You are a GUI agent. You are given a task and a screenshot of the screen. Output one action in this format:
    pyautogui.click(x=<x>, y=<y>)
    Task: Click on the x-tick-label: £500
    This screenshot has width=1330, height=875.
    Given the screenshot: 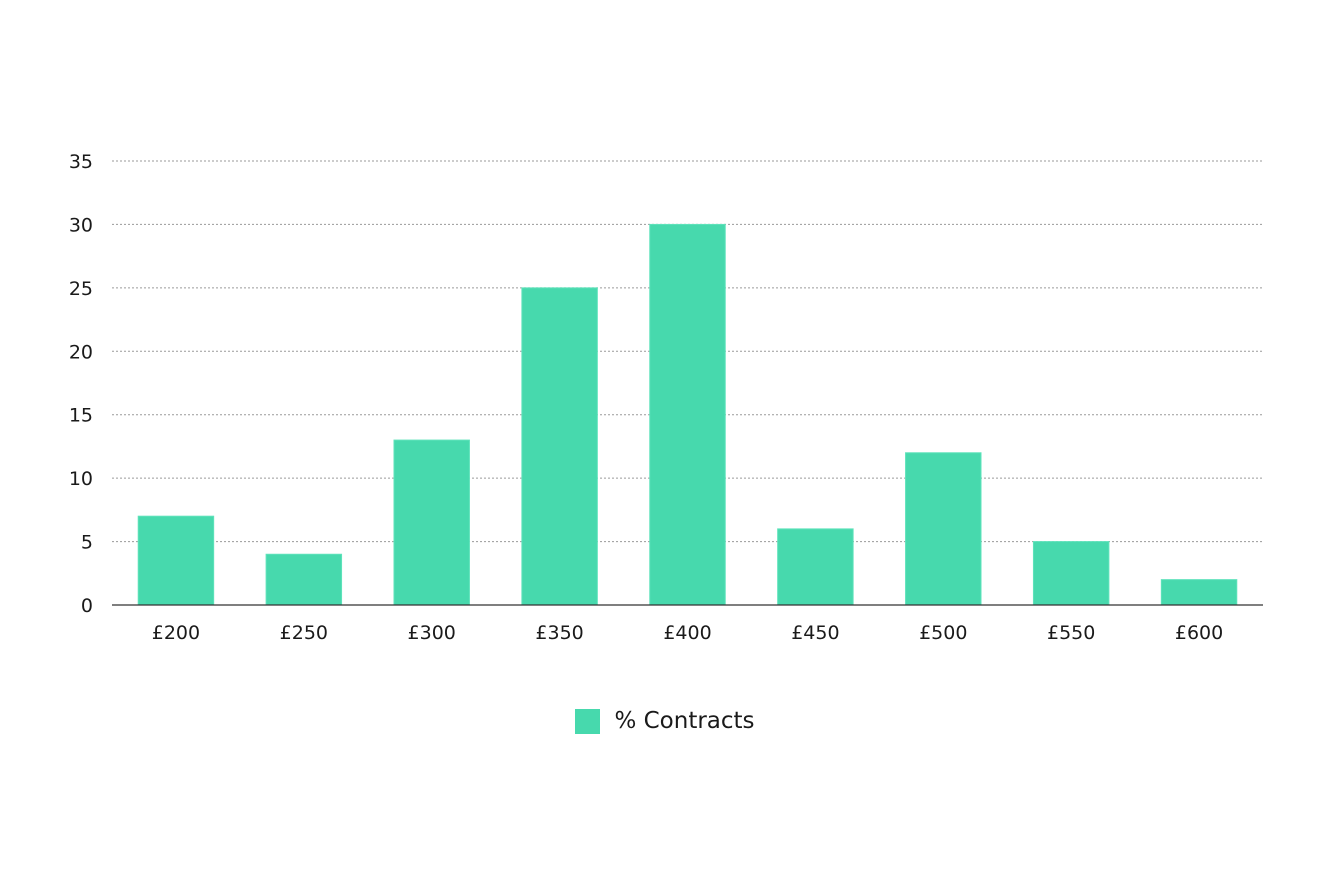 What is the action you would take?
    pyautogui.click(x=943, y=633)
    